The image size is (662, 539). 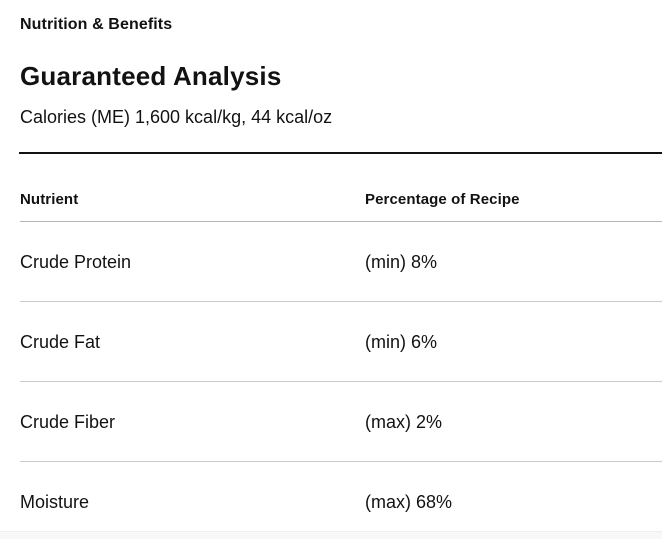 I want to click on table-row: Crude Protein (min) 8%, so click(x=341, y=262).